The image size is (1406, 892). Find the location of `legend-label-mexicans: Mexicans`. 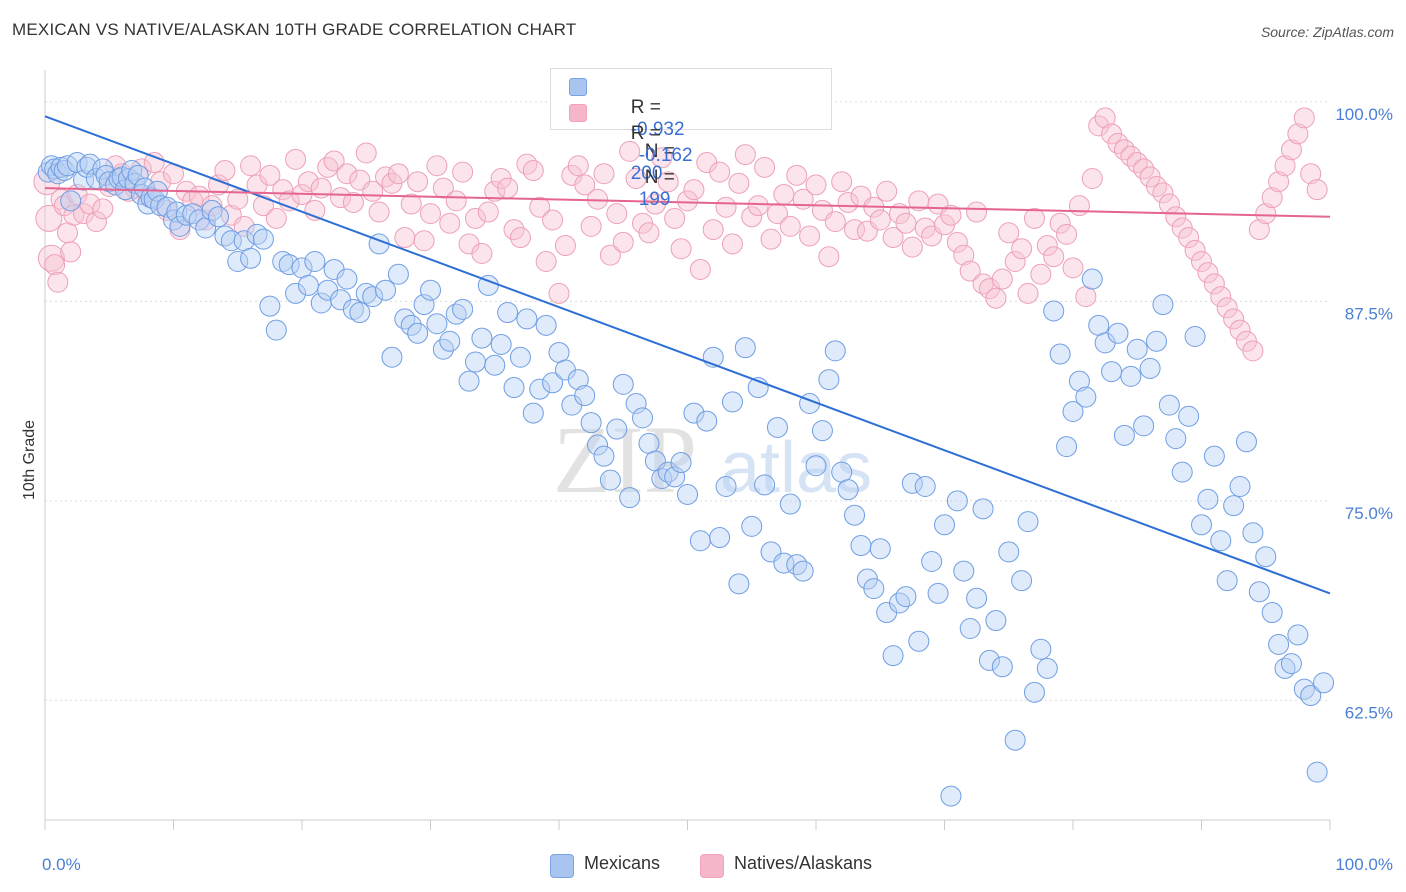

legend-label-mexicans: Mexicans is located at coordinates (622, 863).